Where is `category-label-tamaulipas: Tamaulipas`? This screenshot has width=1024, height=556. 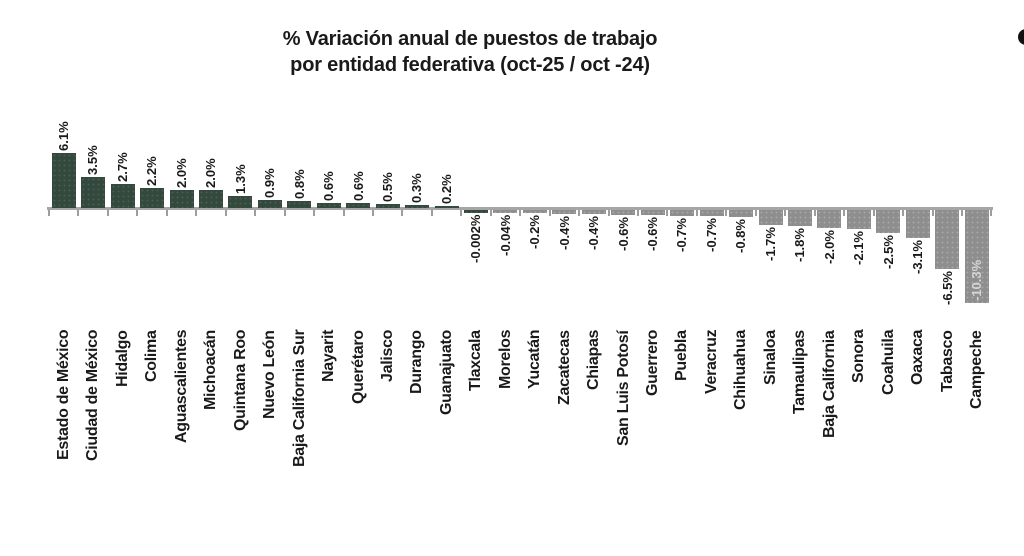
category-label-tamaulipas: Tamaulipas is located at coordinates (800, 372).